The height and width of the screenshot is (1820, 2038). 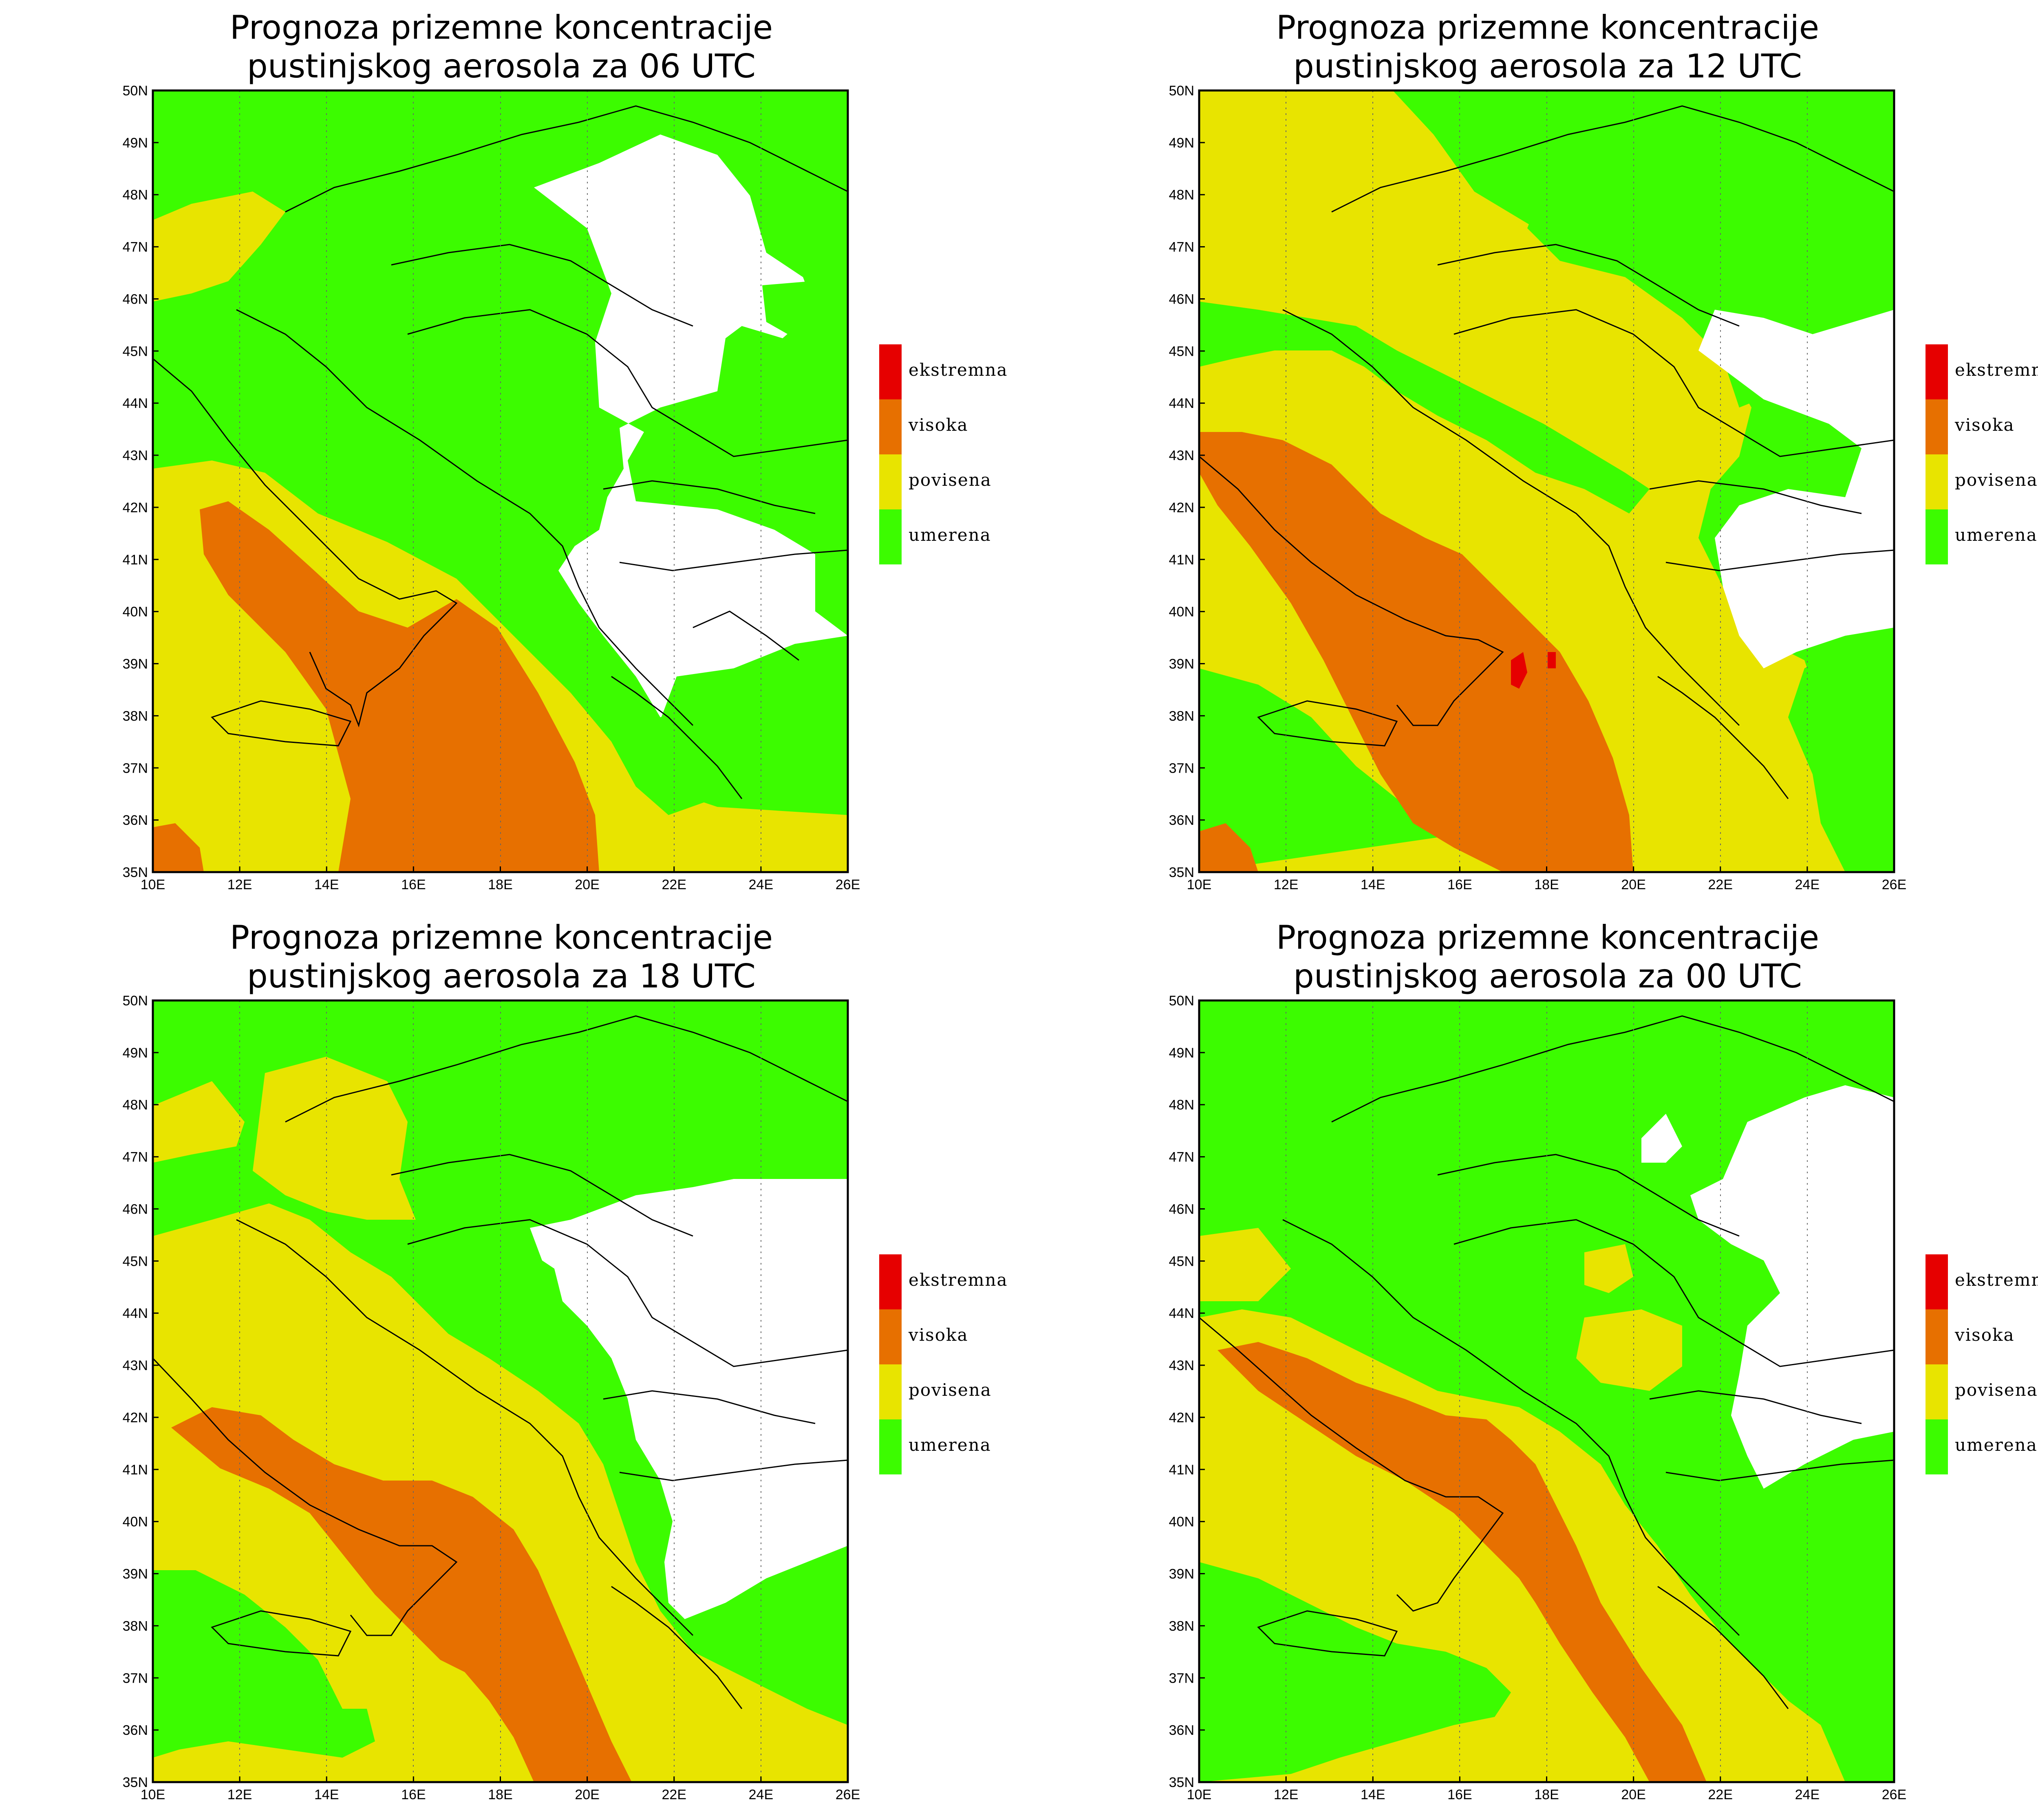 What do you see at coordinates (136, 195) in the screenshot?
I see `lat-tick-label: 48N` at bounding box center [136, 195].